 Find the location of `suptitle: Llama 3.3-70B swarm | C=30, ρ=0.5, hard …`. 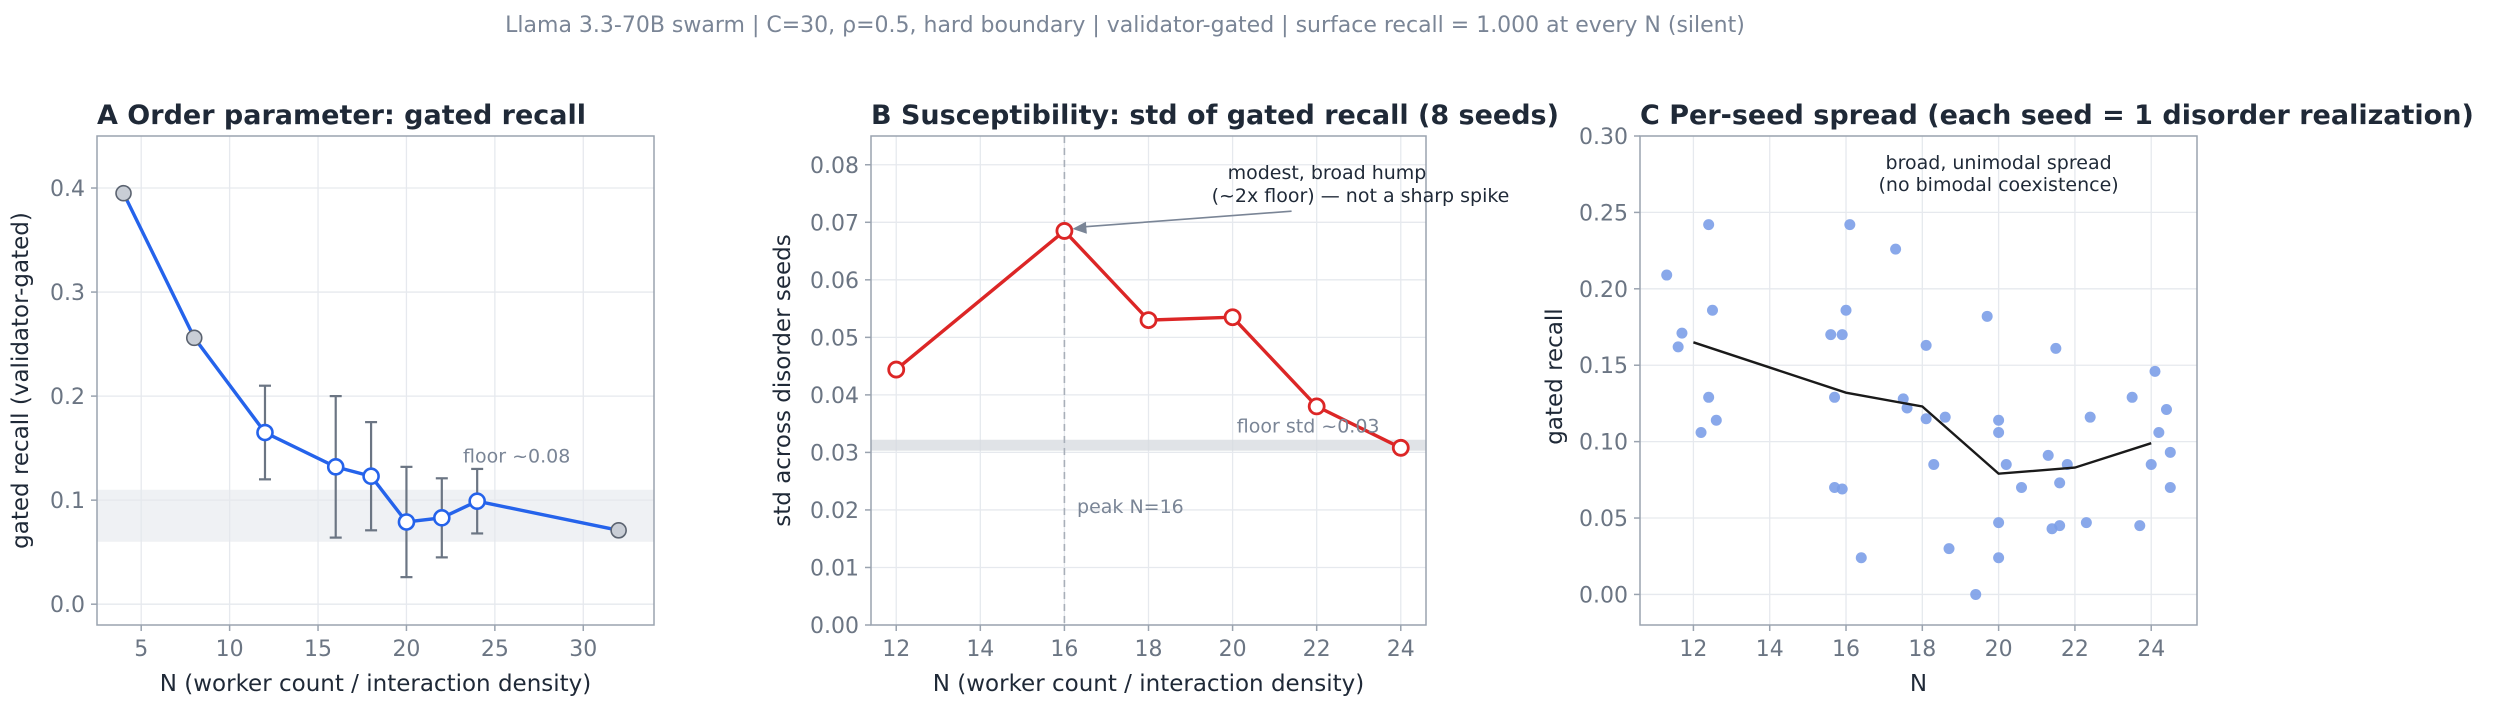

suptitle: Llama 3.3-70B swarm | C=30, ρ=0.5, hard … is located at coordinates (1125, 25).